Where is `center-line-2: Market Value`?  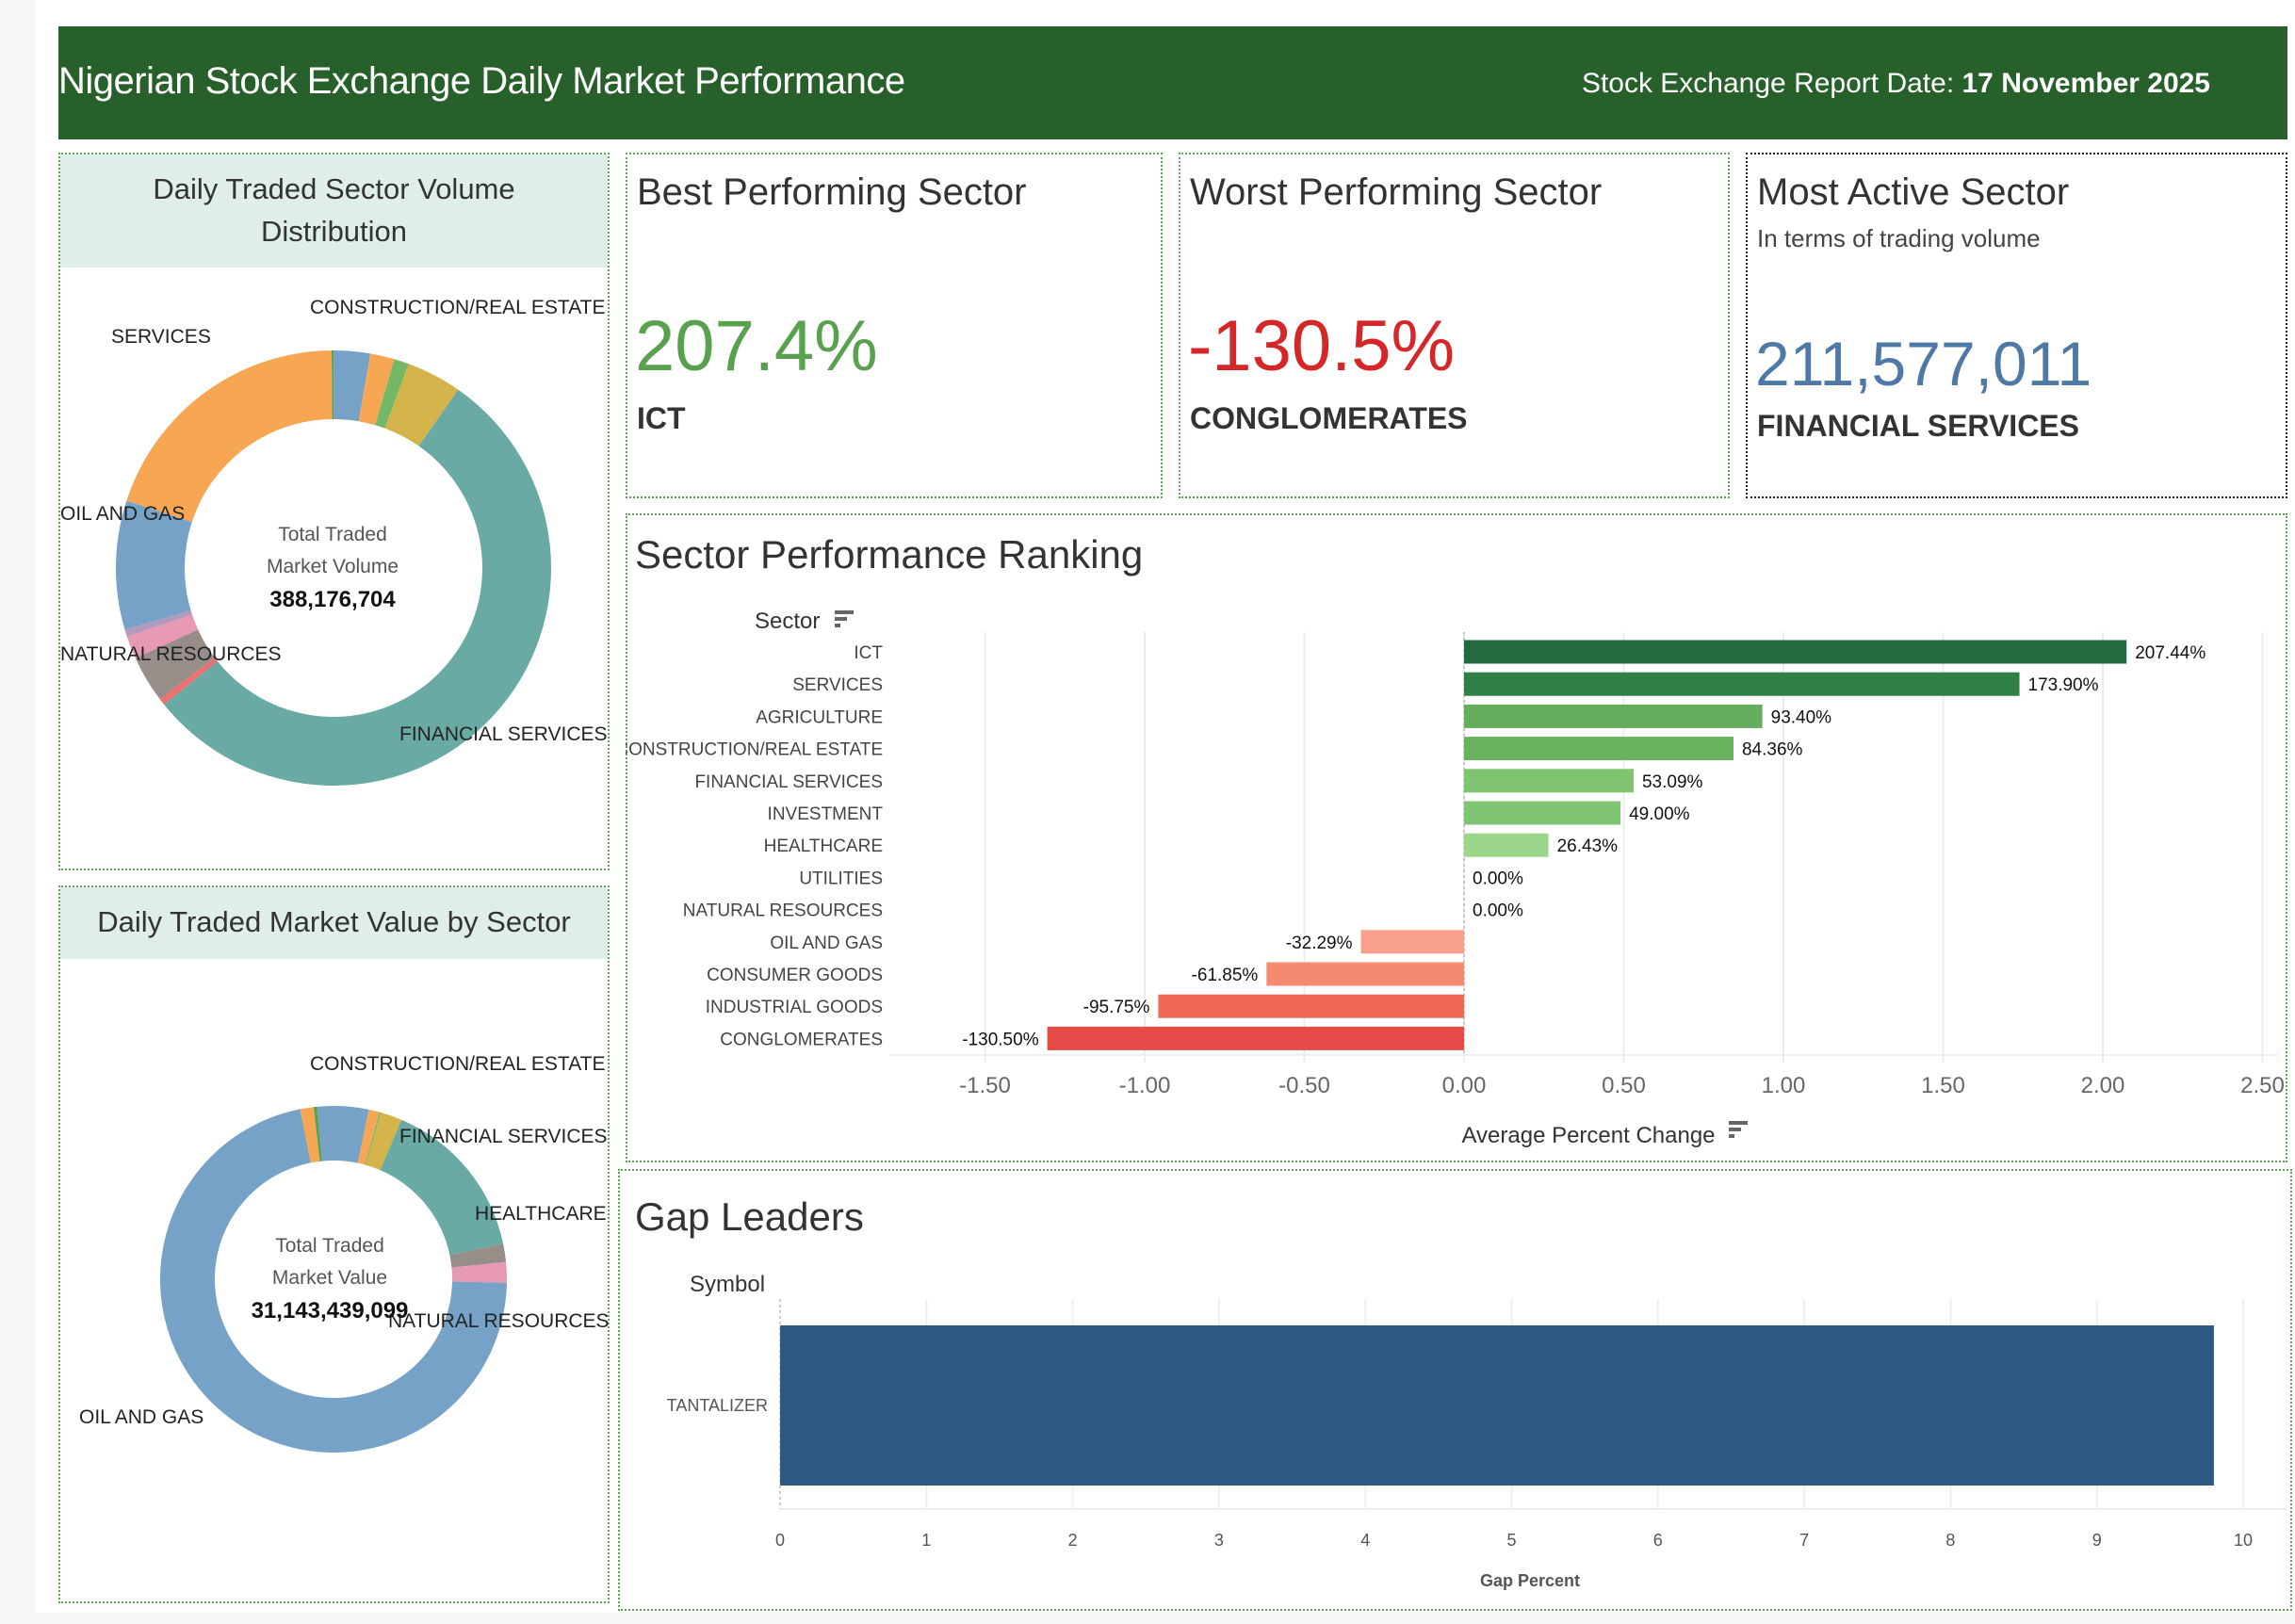 center-line-2: Market Value is located at coordinates (329, 1278).